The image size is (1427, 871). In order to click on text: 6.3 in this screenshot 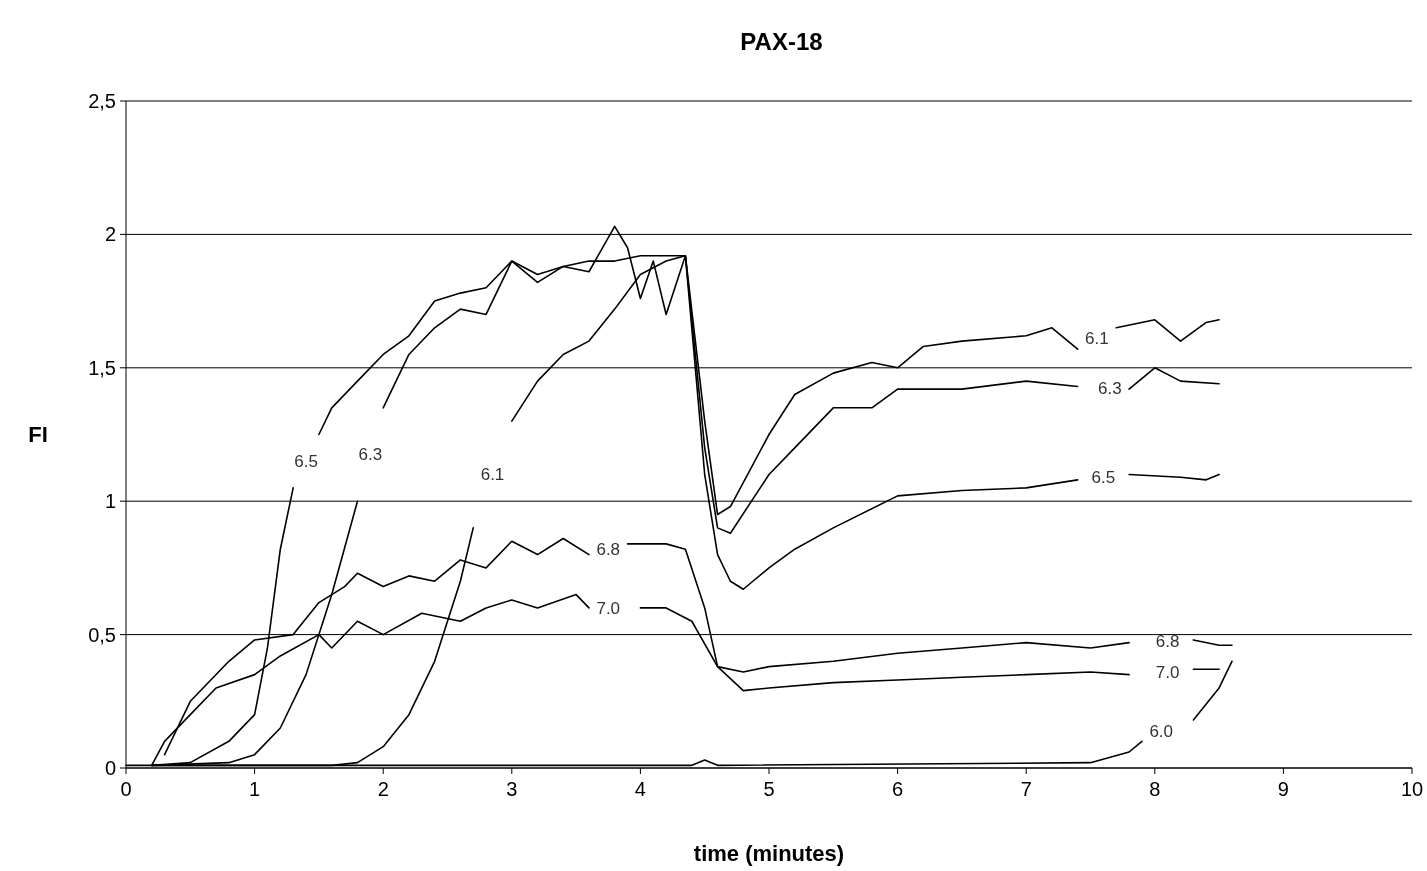, I will do `click(370, 455)`.